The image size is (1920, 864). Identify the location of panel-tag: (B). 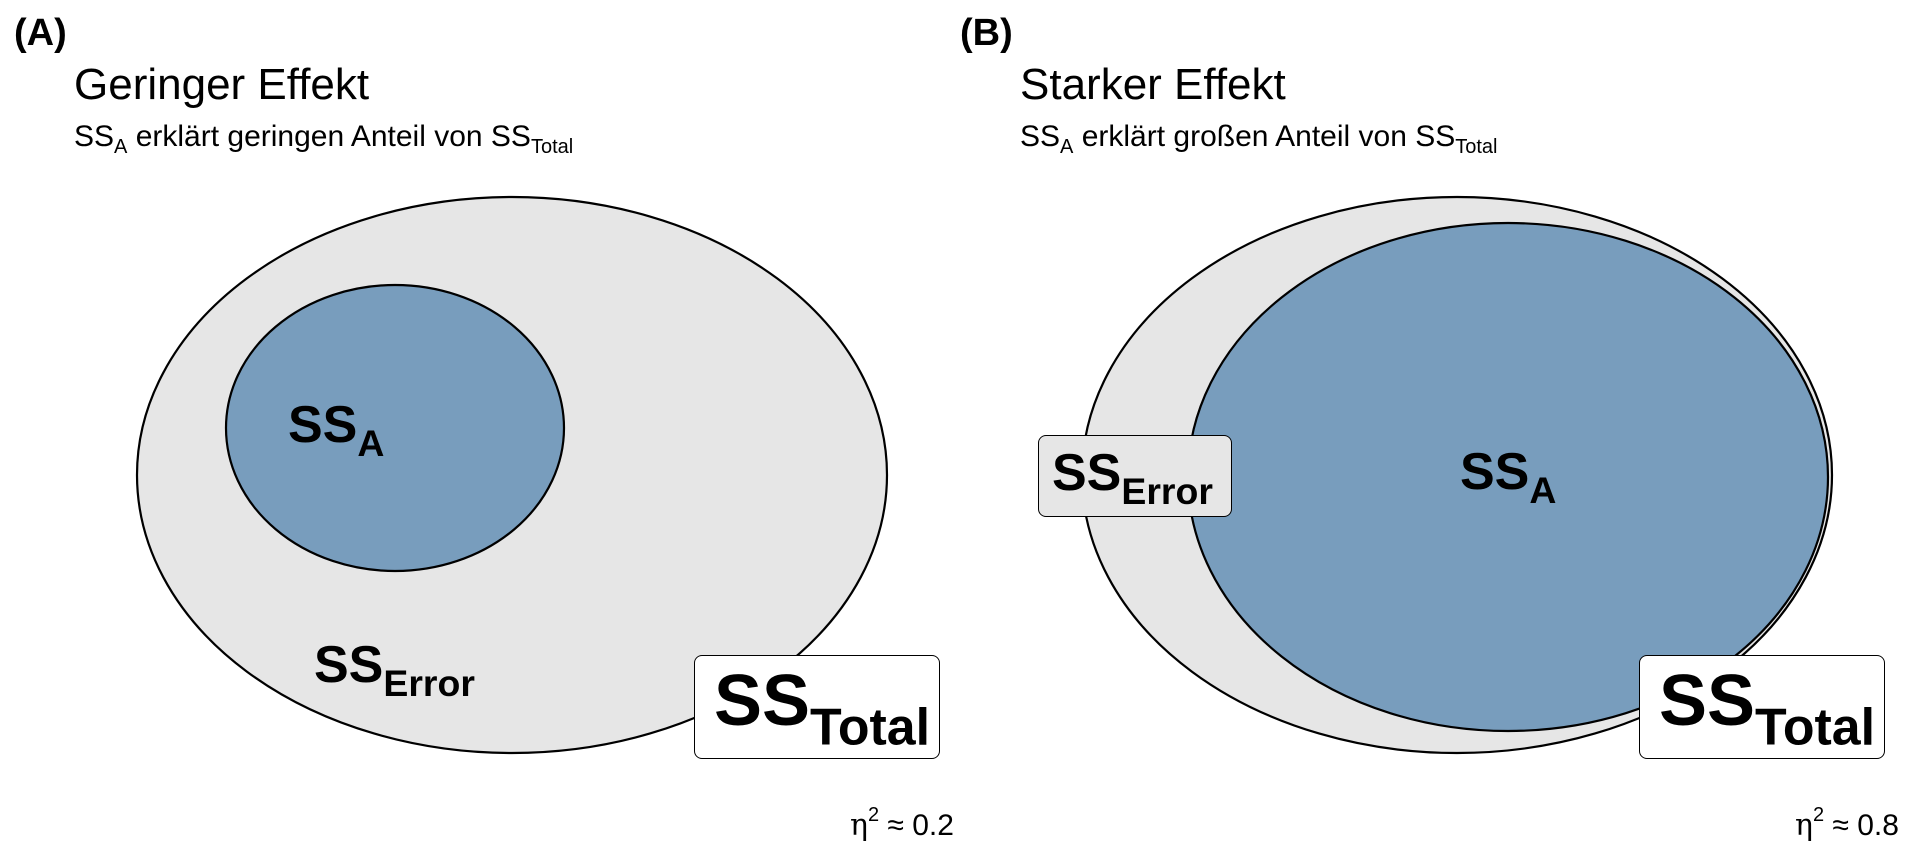
(986, 33).